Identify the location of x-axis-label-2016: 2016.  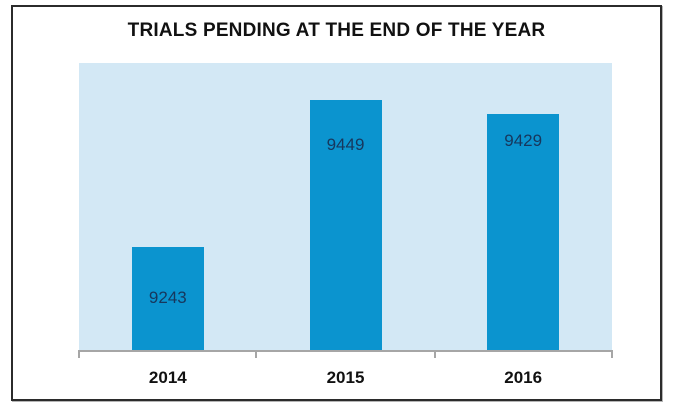
(523, 377).